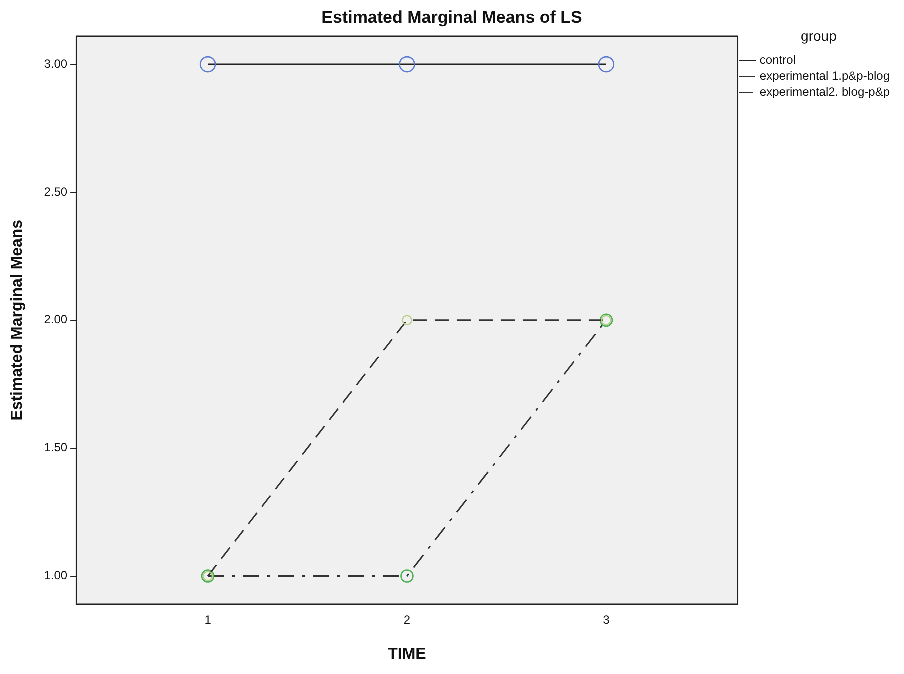 This screenshot has height=674, width=904. What do you see at coordinates (56, 191) in the screenshot?
I see `y-tick-label: 2.50` at bounding box center [56, 191].